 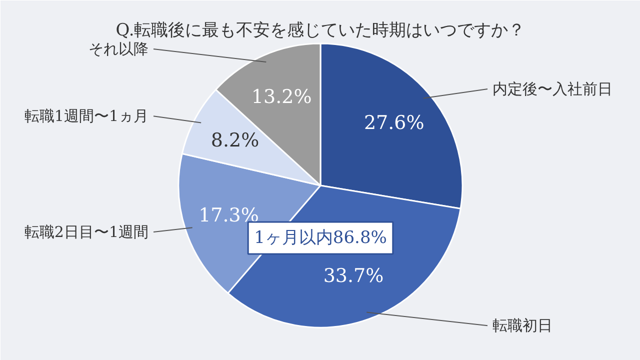 I want to click on data-label: 27.6%, so click(x=394, y=123).